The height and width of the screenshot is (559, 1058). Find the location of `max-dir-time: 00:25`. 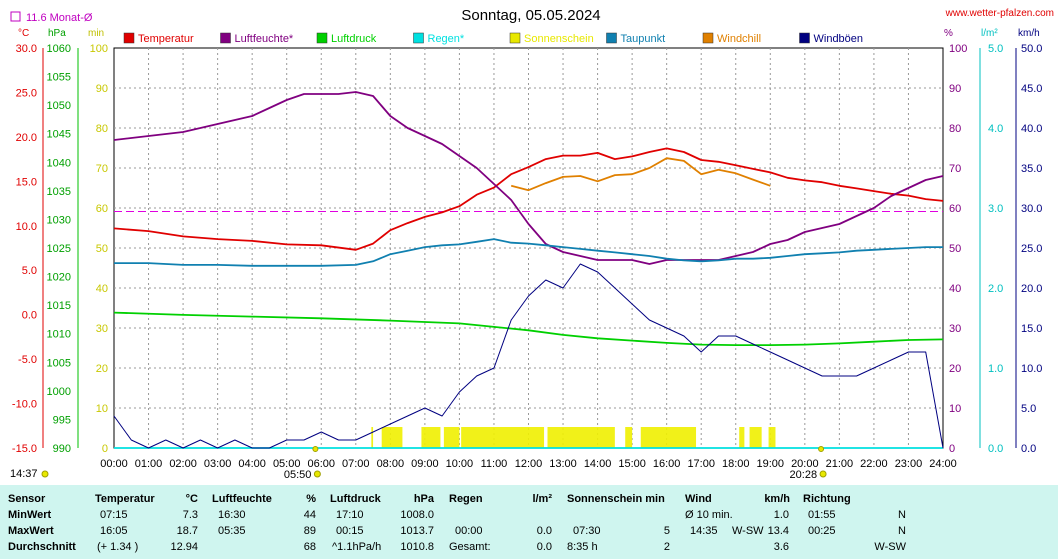

max-dir-time: 00:25 is located at coordinates (822, 531).